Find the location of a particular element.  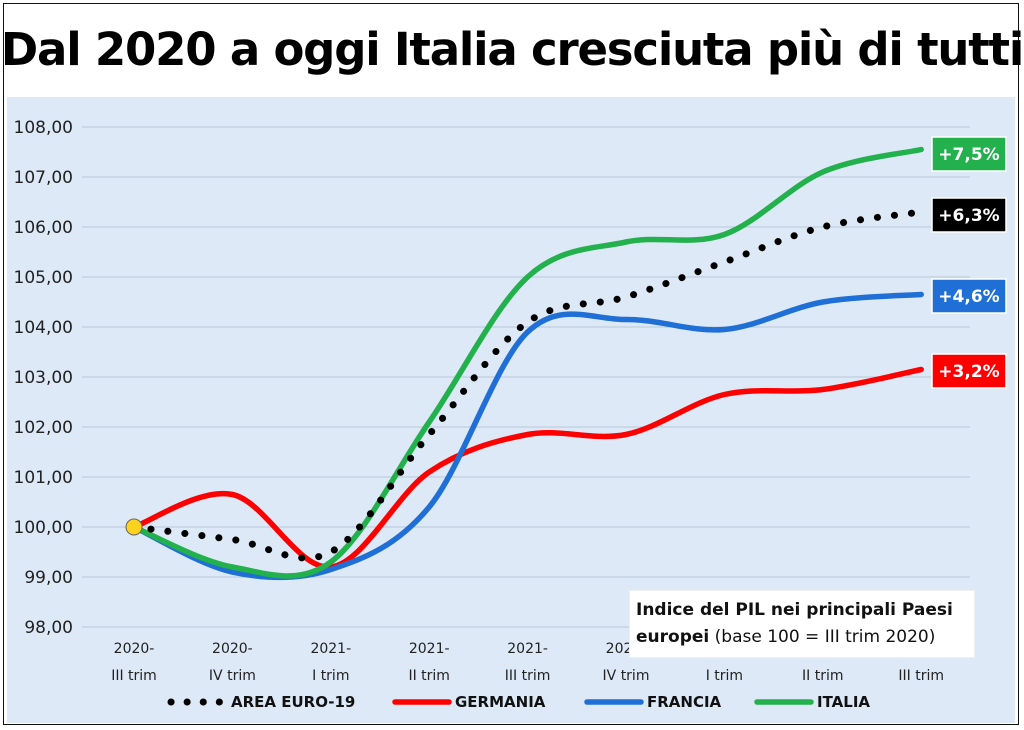

y-tick-label: 107,00 is located at coordinates (43, 178).